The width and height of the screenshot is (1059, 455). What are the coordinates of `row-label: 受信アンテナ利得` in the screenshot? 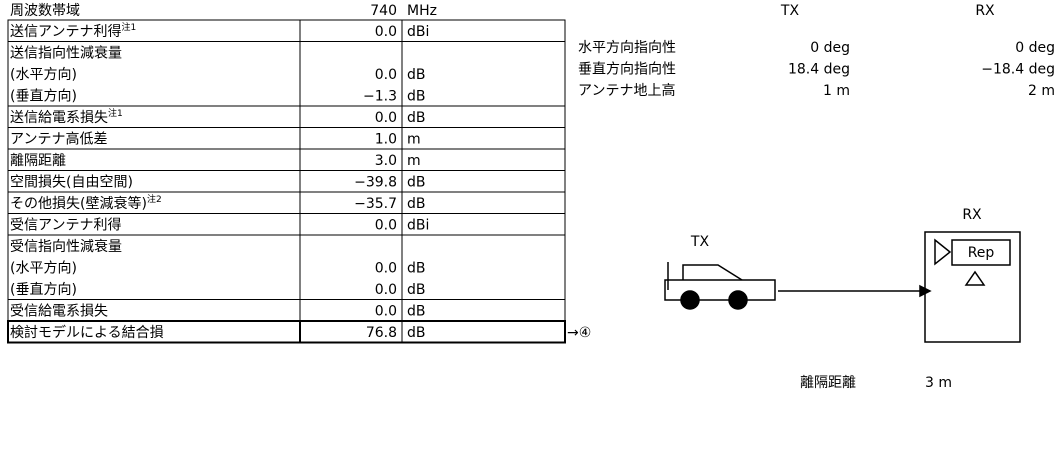 It's located at (65, 224).